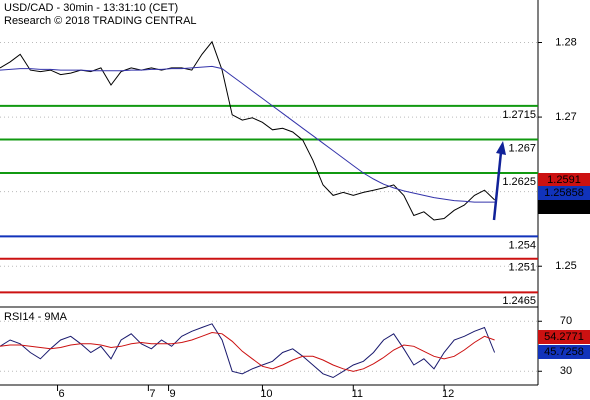 The image size is (590, 400). What do you see at coordinates (91, 8) in the screenshot?
I see `chart-title: USD/CAD - 30min - 13:31:10 (CET)` at bounding box center [91, 8].